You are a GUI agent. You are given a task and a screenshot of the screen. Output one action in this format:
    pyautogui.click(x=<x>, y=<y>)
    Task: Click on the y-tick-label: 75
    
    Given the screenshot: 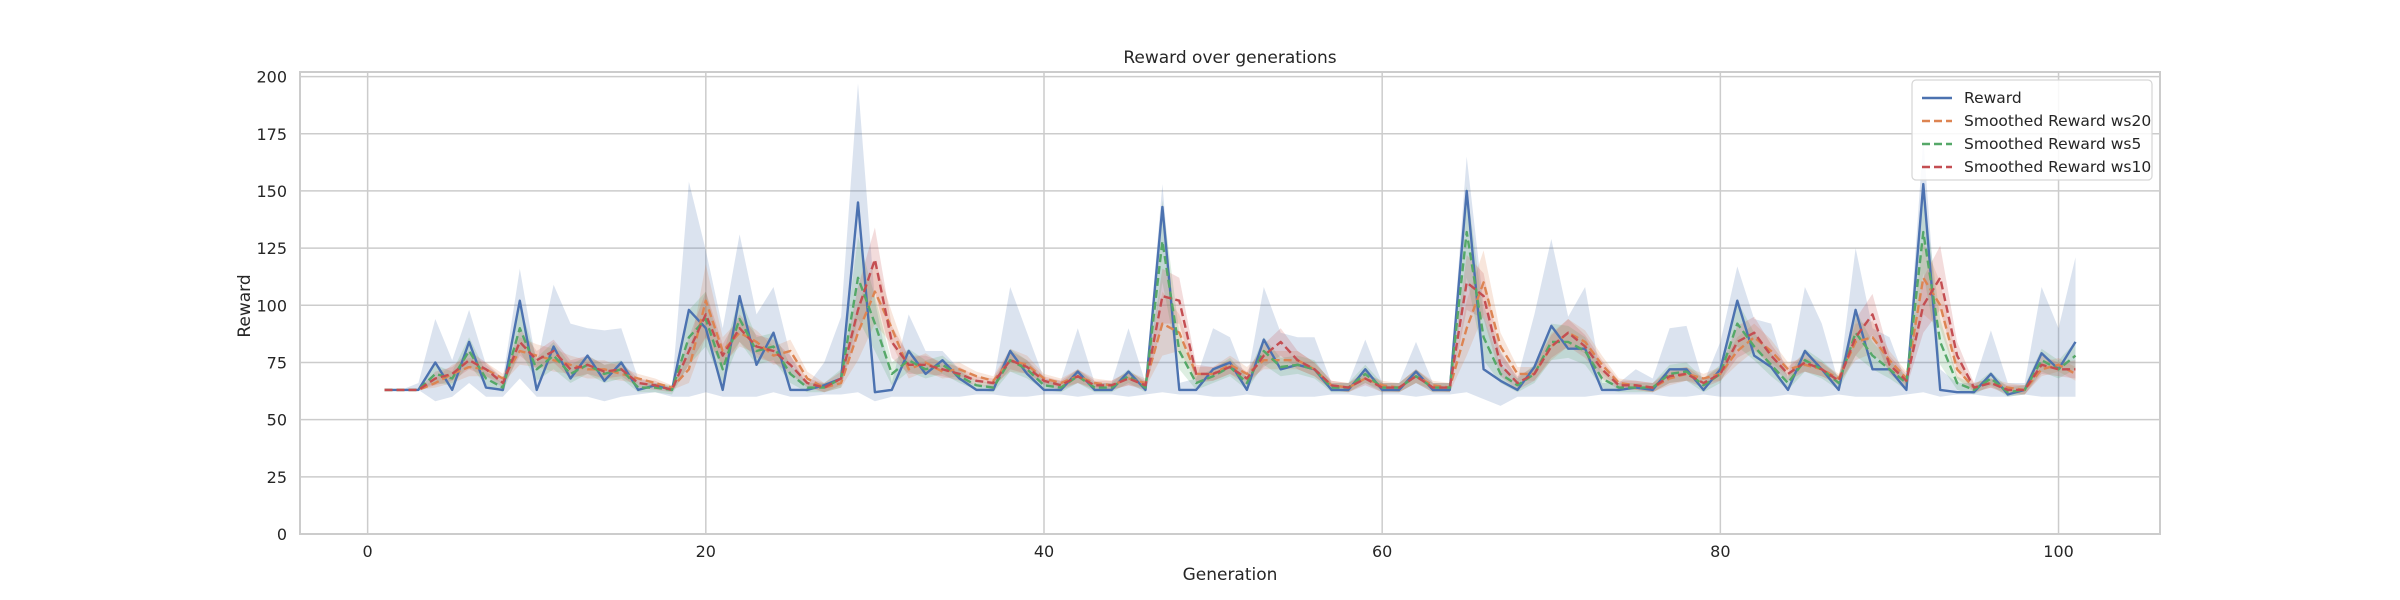 What is the action you would take?
    pyautogui.click(x=277, y=362)
    